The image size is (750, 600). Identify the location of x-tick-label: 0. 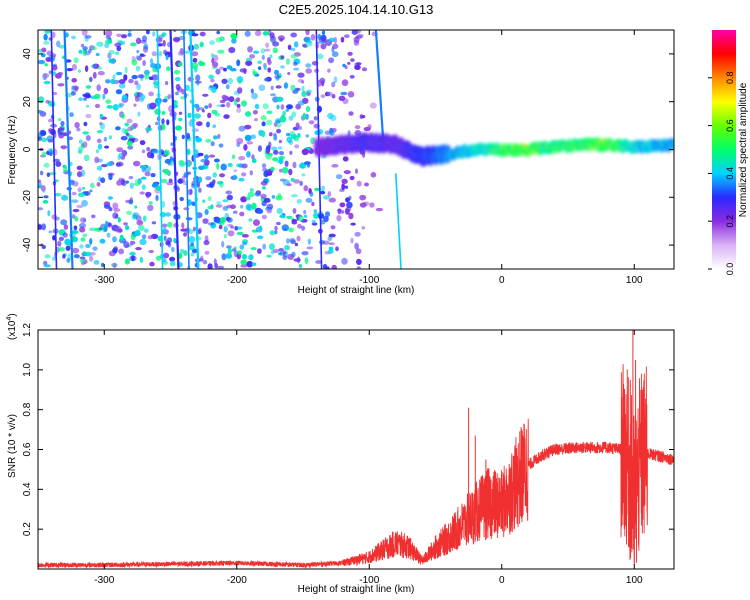
(502, 580).